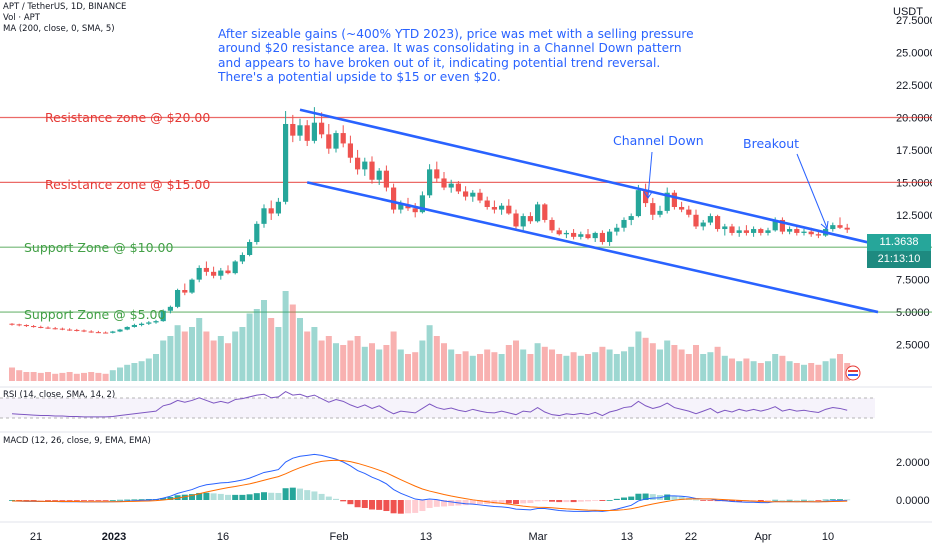  I want to click on date-tick-label: Mar, so click(538, 537).